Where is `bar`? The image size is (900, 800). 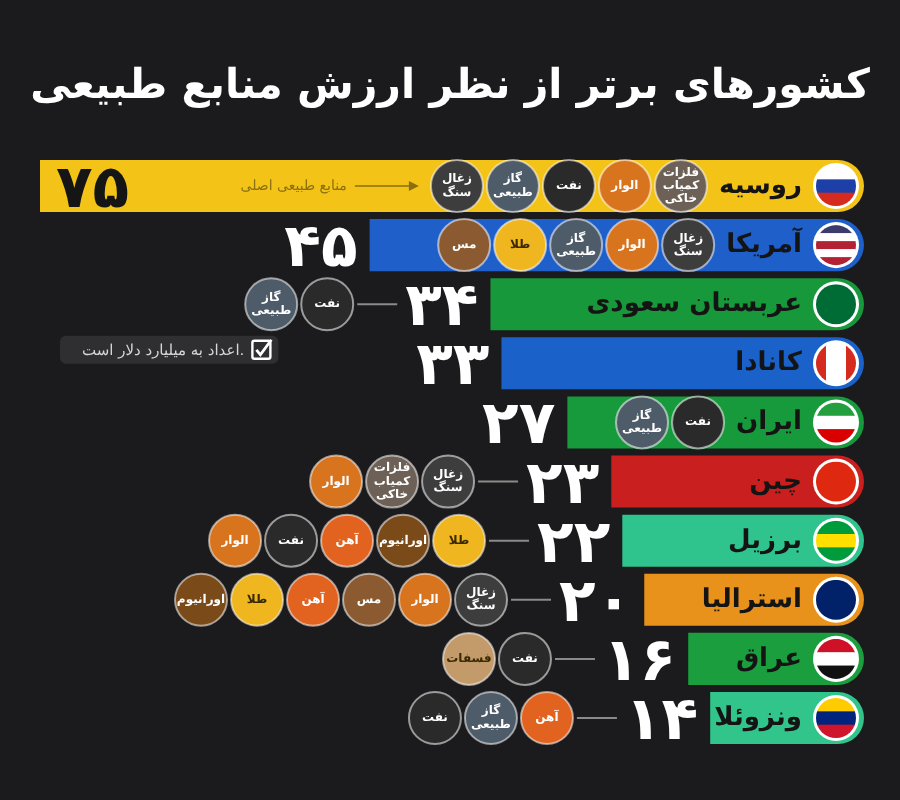 bar is located at coordinates (682, 363).